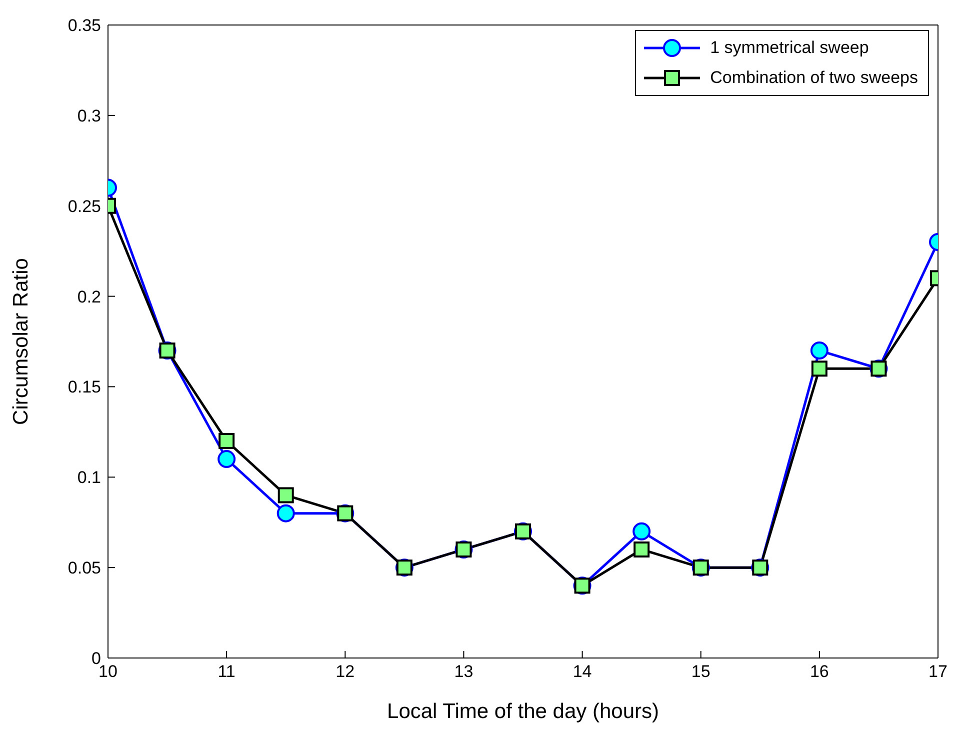 This screenshot has width=967, height=750. What do you see at coordinates (227, 672) in the screenshot?
I see `x-tick-label: 11` at bounding box center [227, 672].